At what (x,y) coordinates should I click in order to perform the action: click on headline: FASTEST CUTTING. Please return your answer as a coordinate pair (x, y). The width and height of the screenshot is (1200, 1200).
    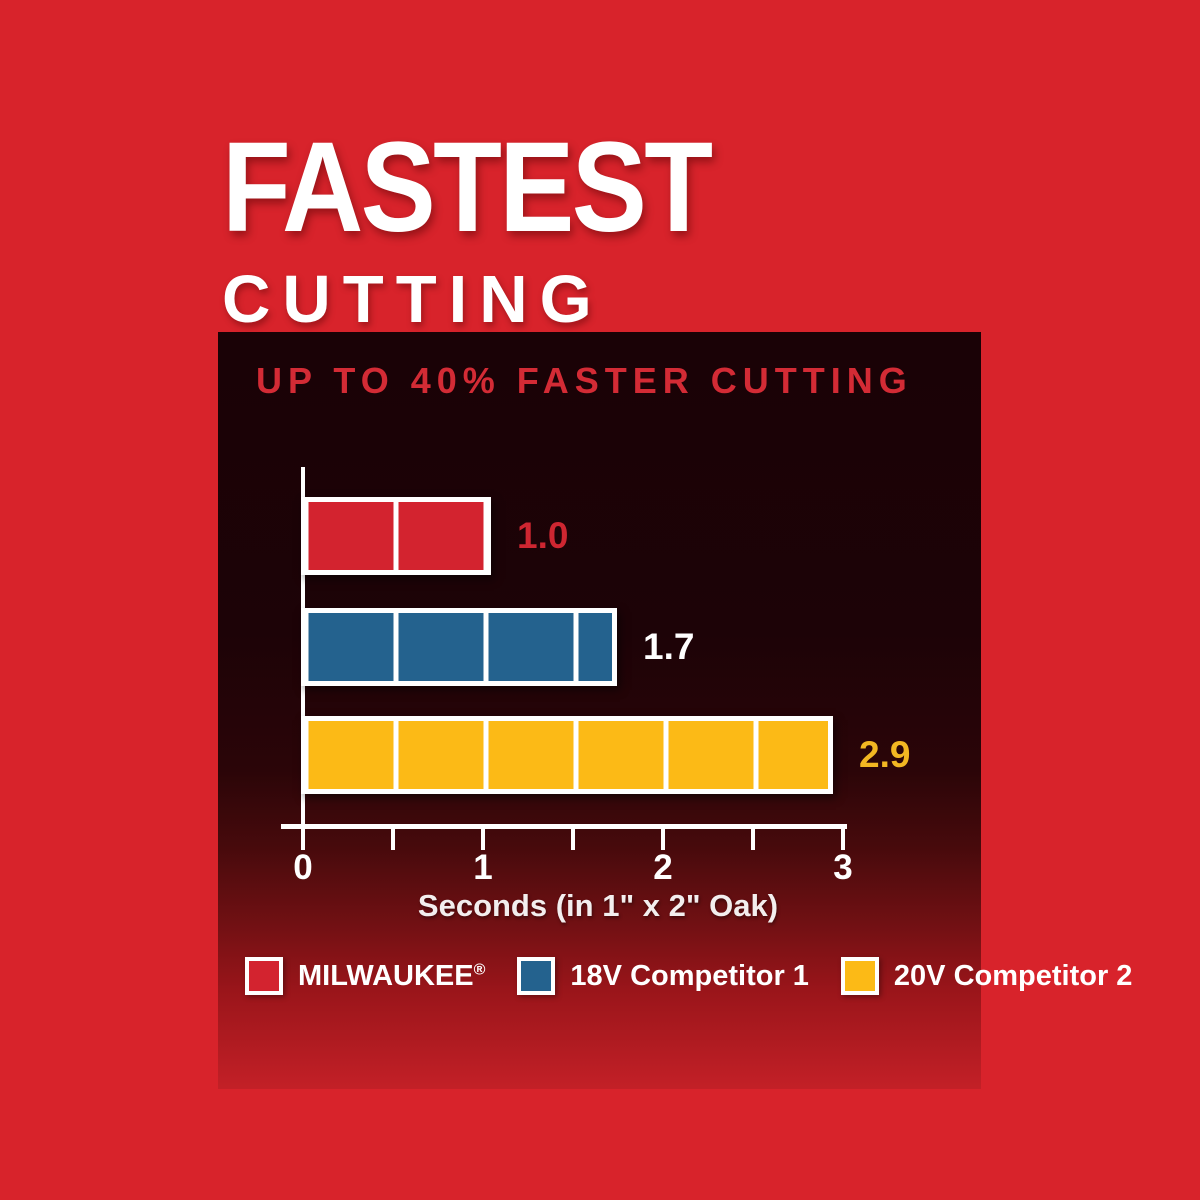
    Looking at the image, I should click on (499, 226).